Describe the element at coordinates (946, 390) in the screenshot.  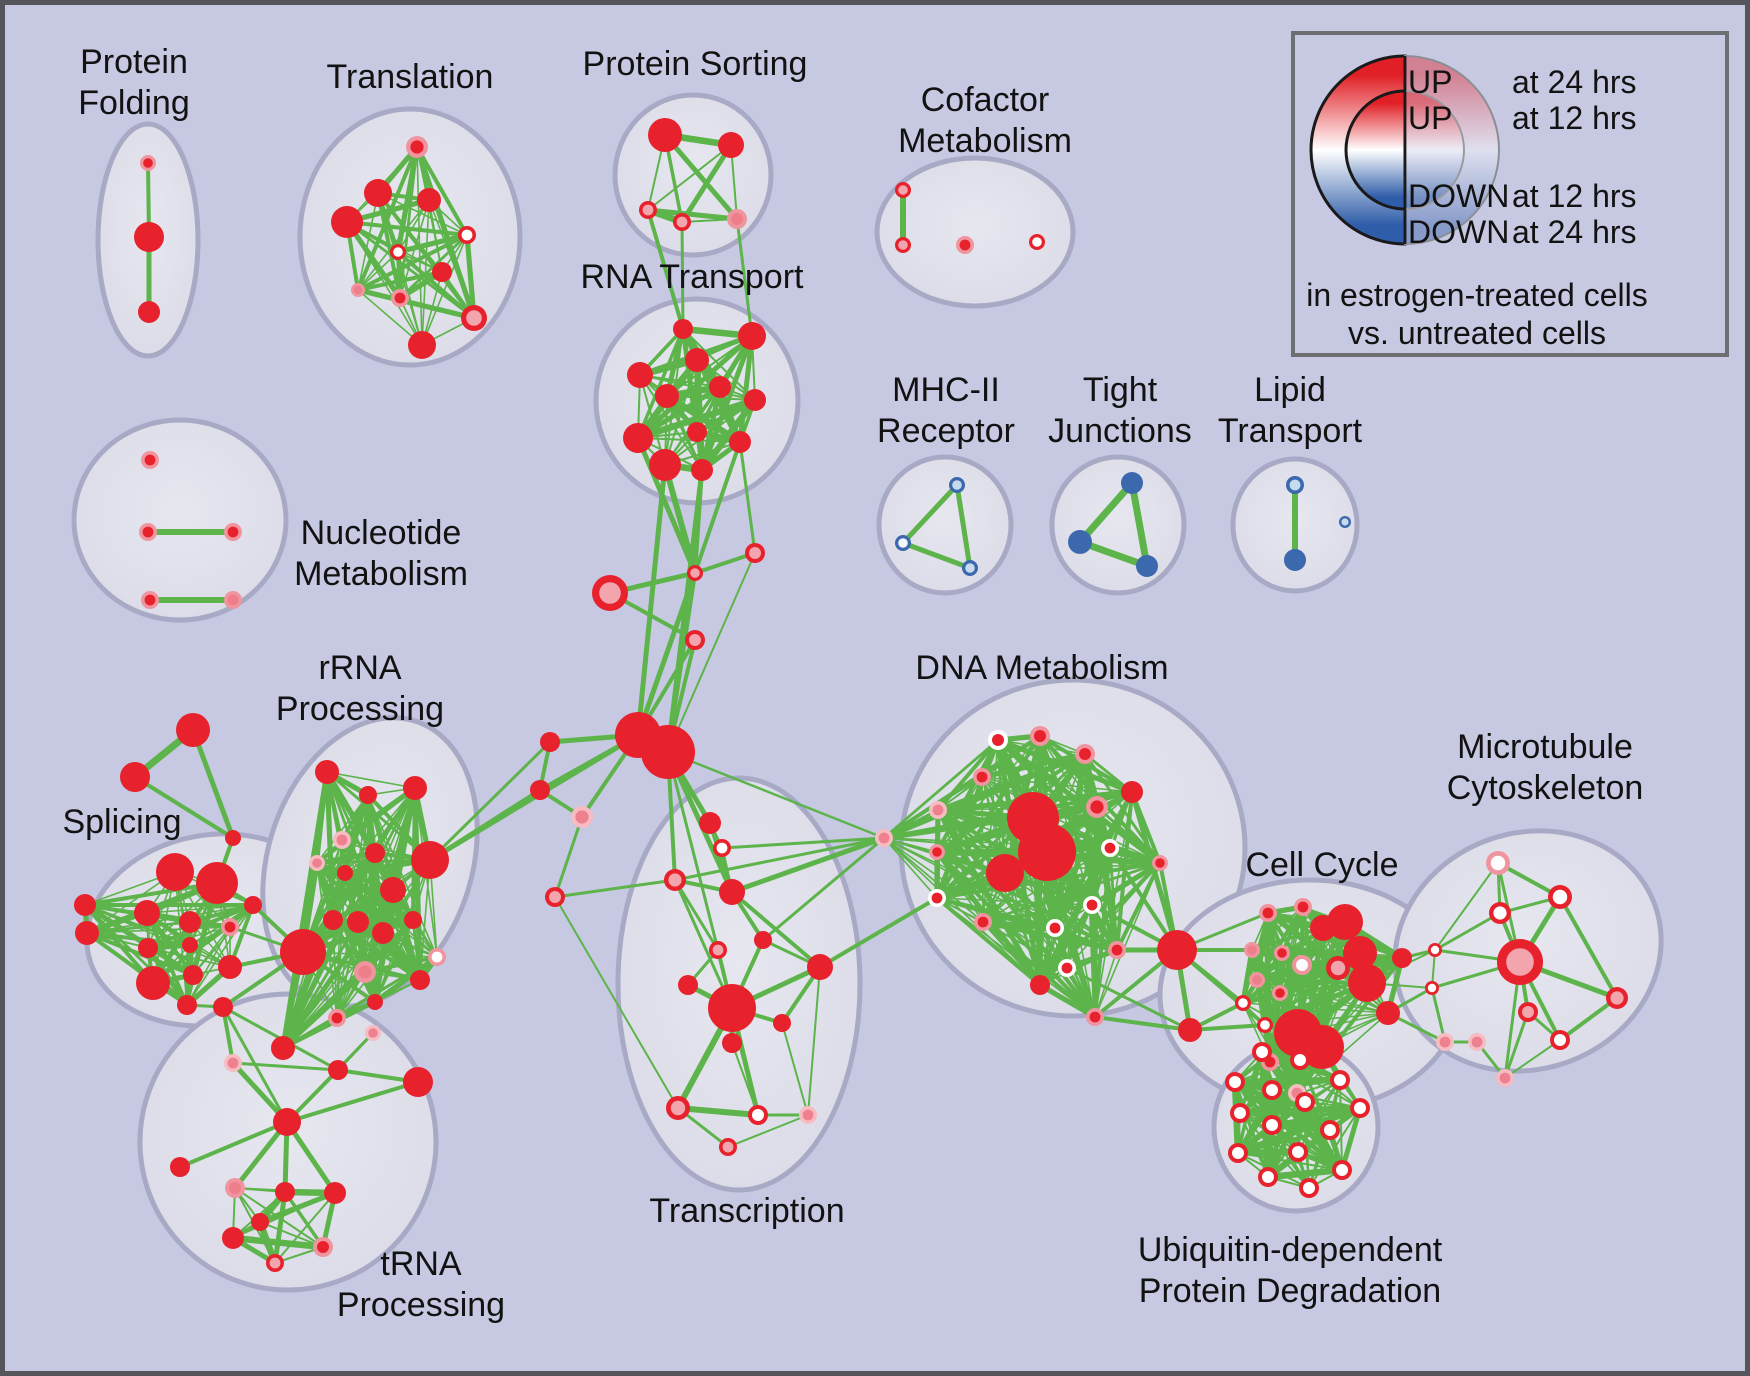
I see `cluster-label-mhc-ii-receptor: MHC-II` at that location.